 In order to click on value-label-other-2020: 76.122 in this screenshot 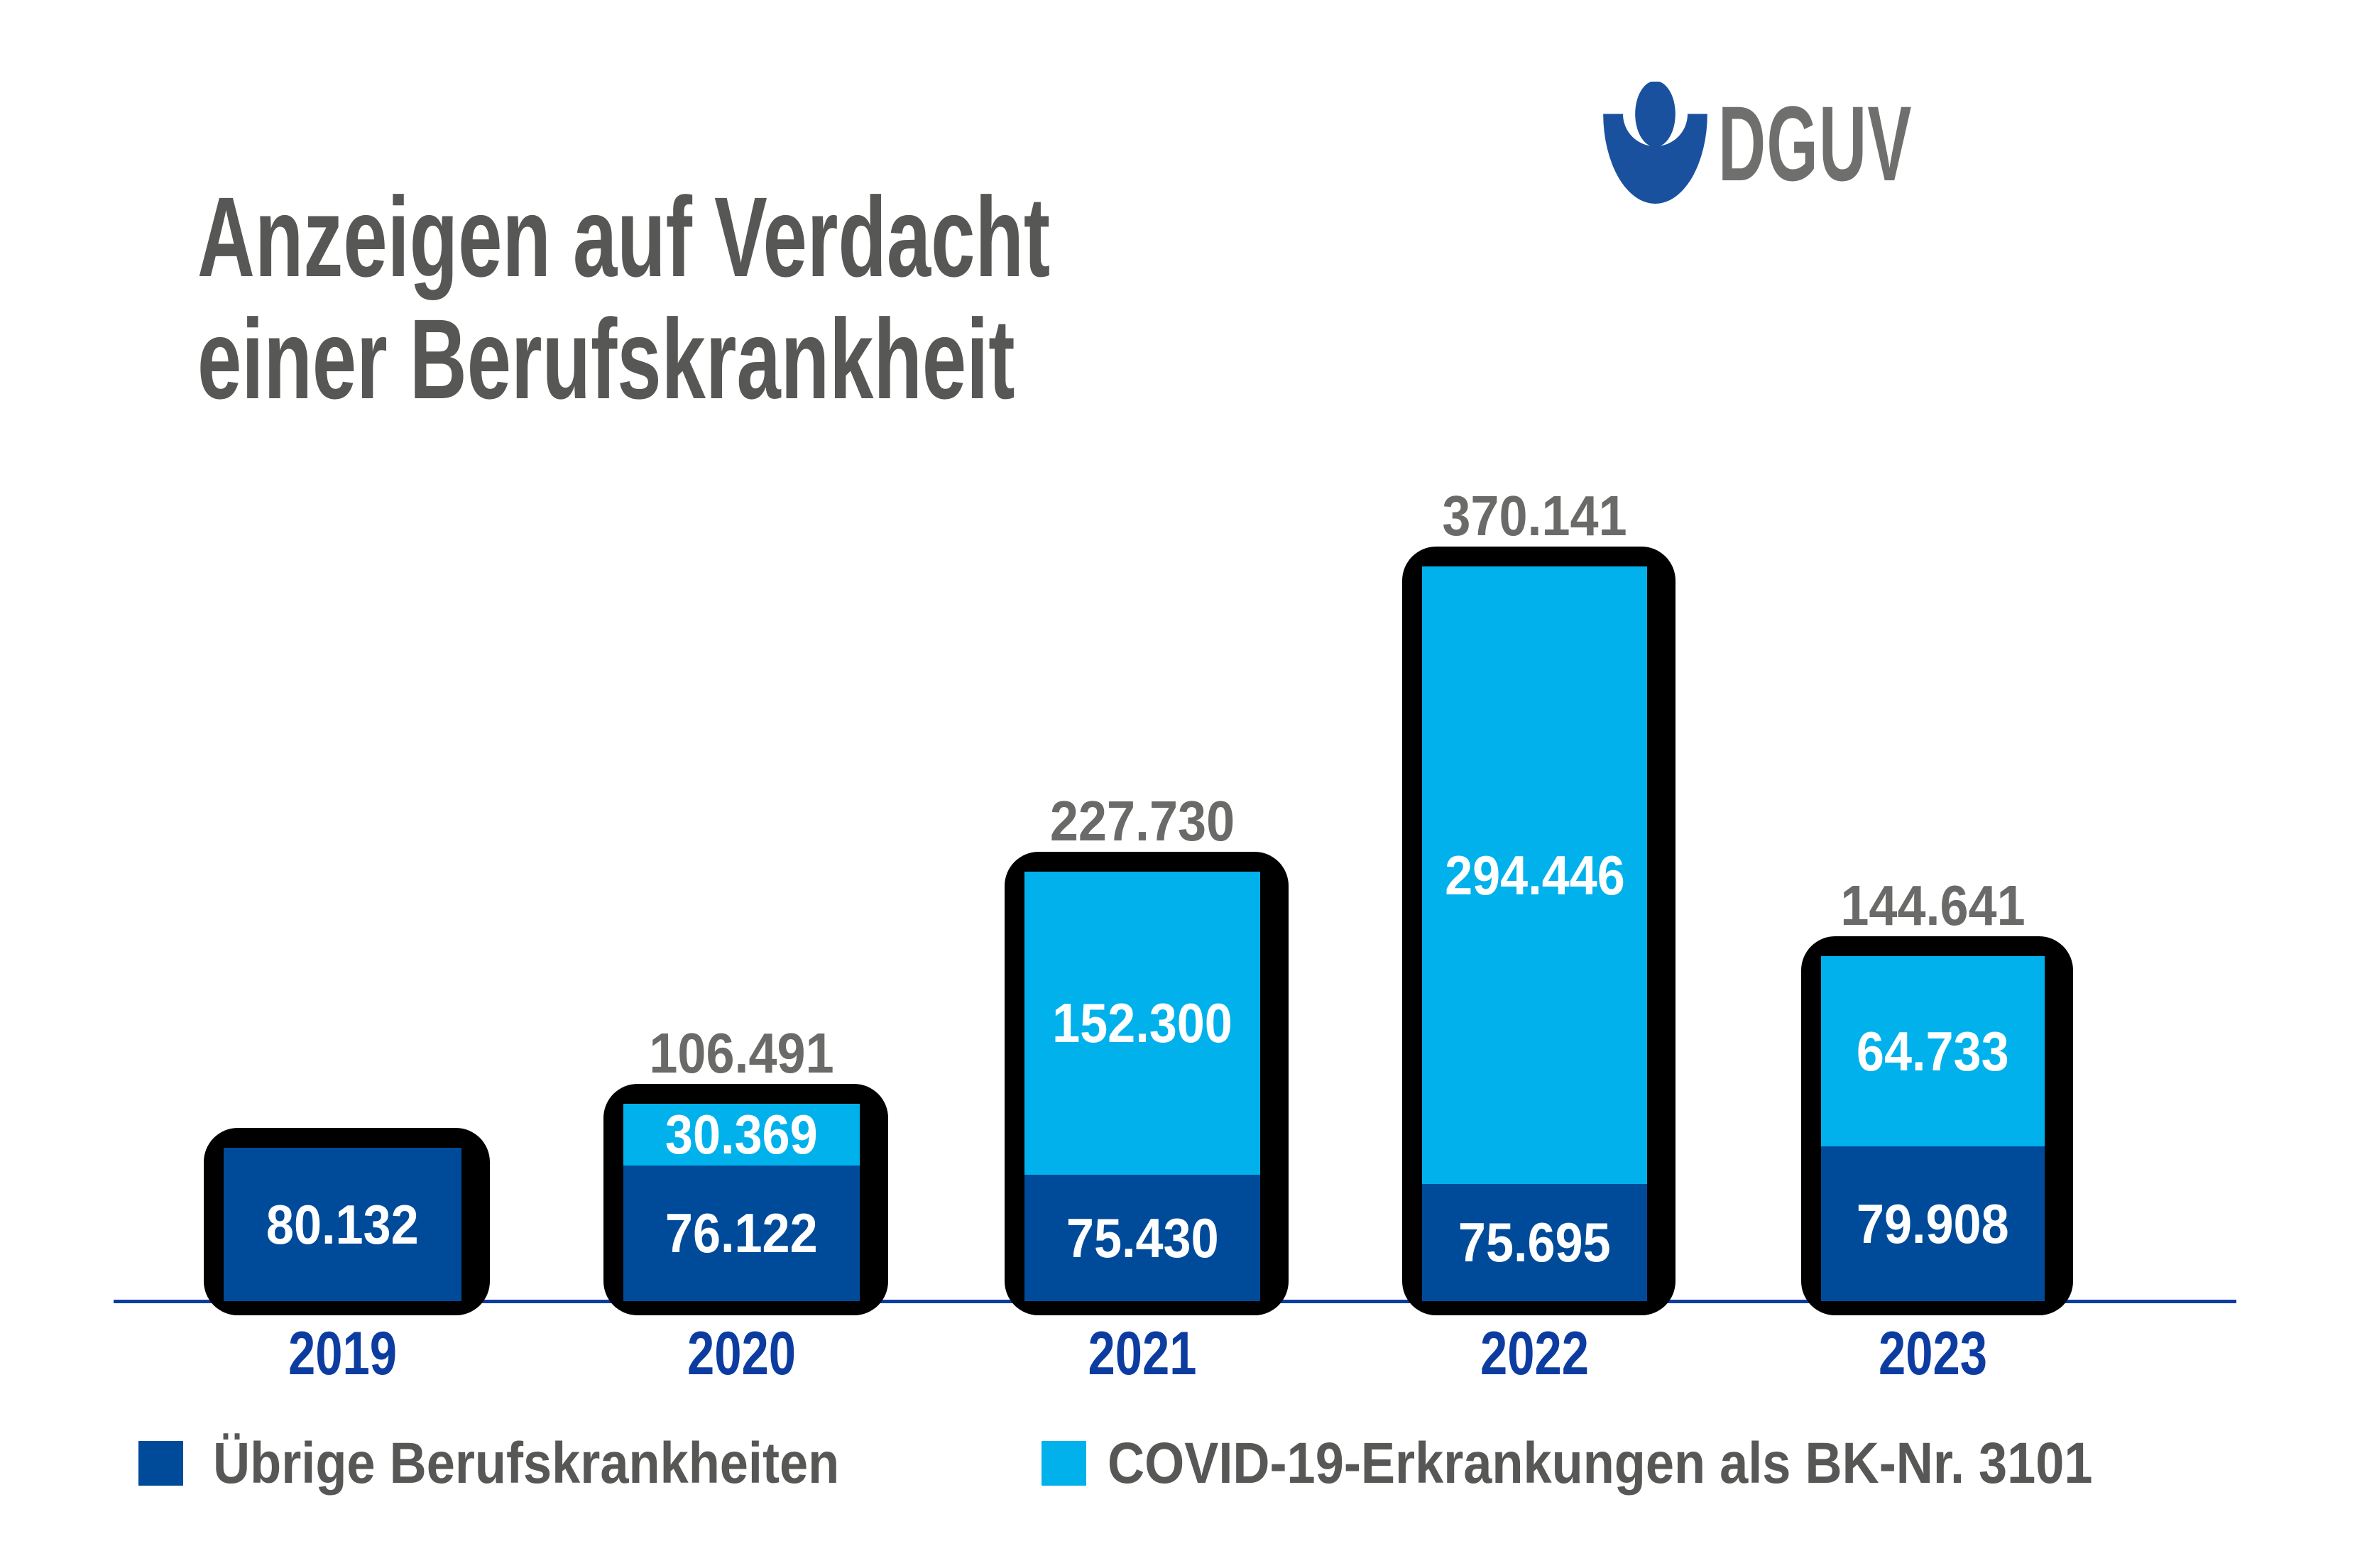, I will do `click(741, 1233)`.